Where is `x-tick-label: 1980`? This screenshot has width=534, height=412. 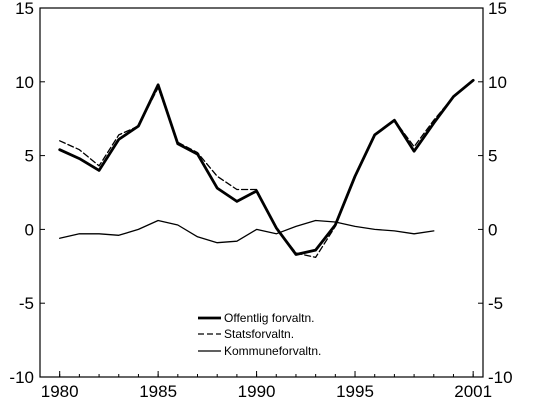
x-tick-label: 1980 is located at coordinates (60, 391).